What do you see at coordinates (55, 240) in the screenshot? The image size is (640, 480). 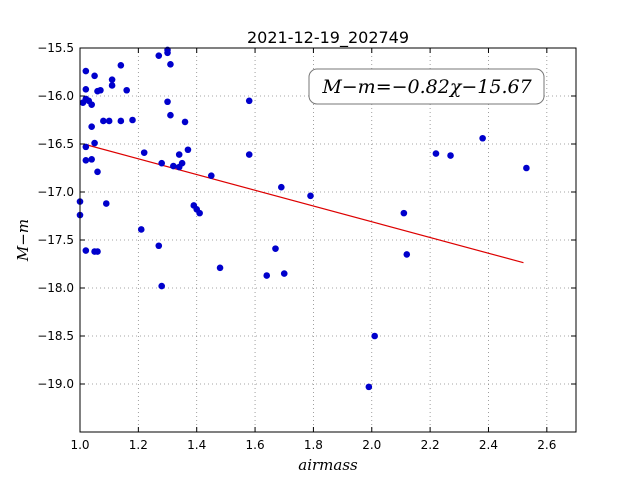 I see `y-tick-label: −17.5` at bounding box center [55, 240].